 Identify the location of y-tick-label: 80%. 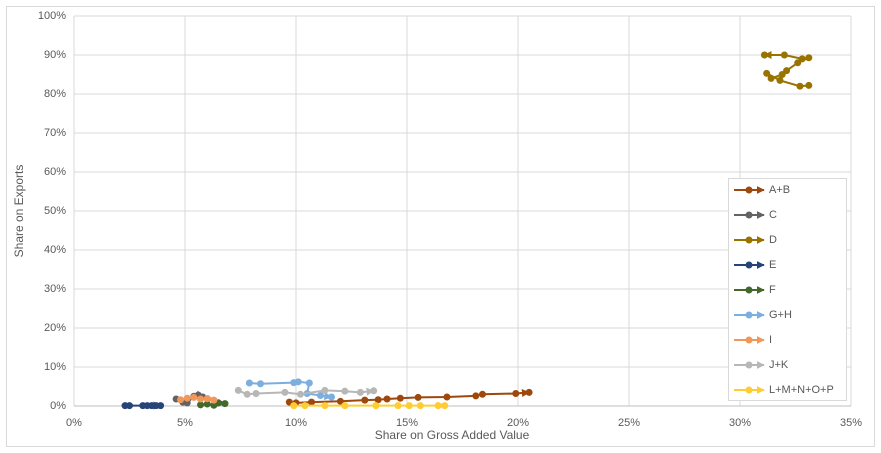
(55, 94).